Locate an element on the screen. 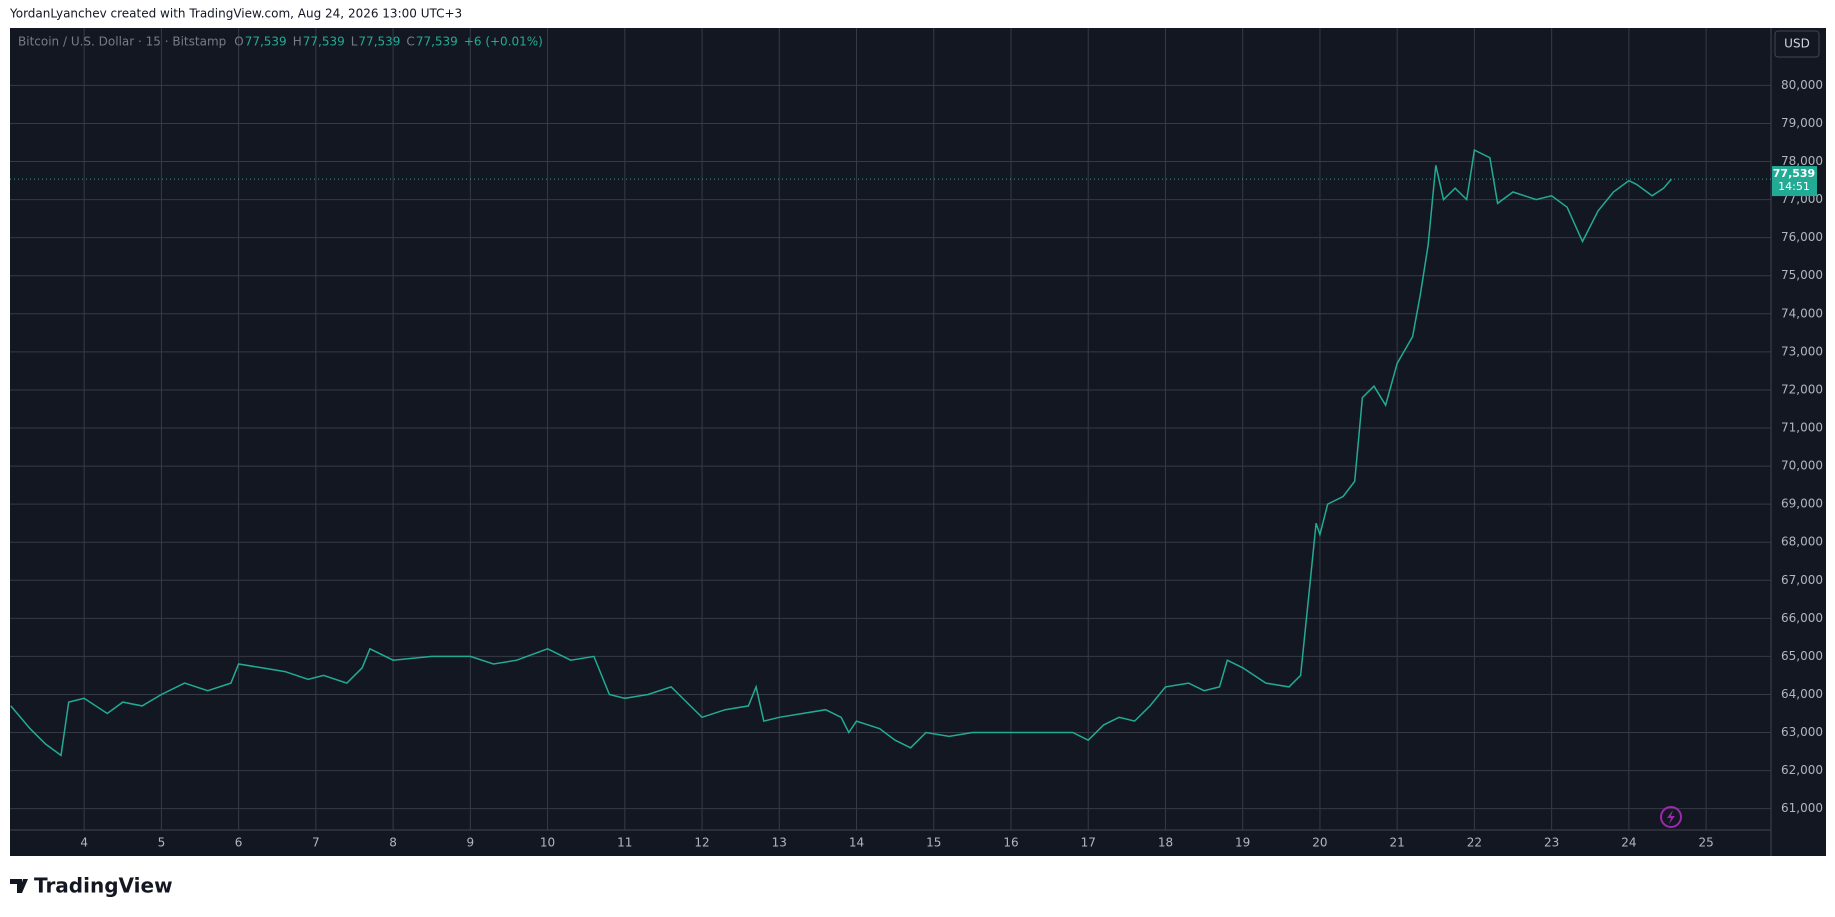 The height and width of the screenshot is (917, 1835). x-tick-label: 14 is located at coordinates (856, 843).